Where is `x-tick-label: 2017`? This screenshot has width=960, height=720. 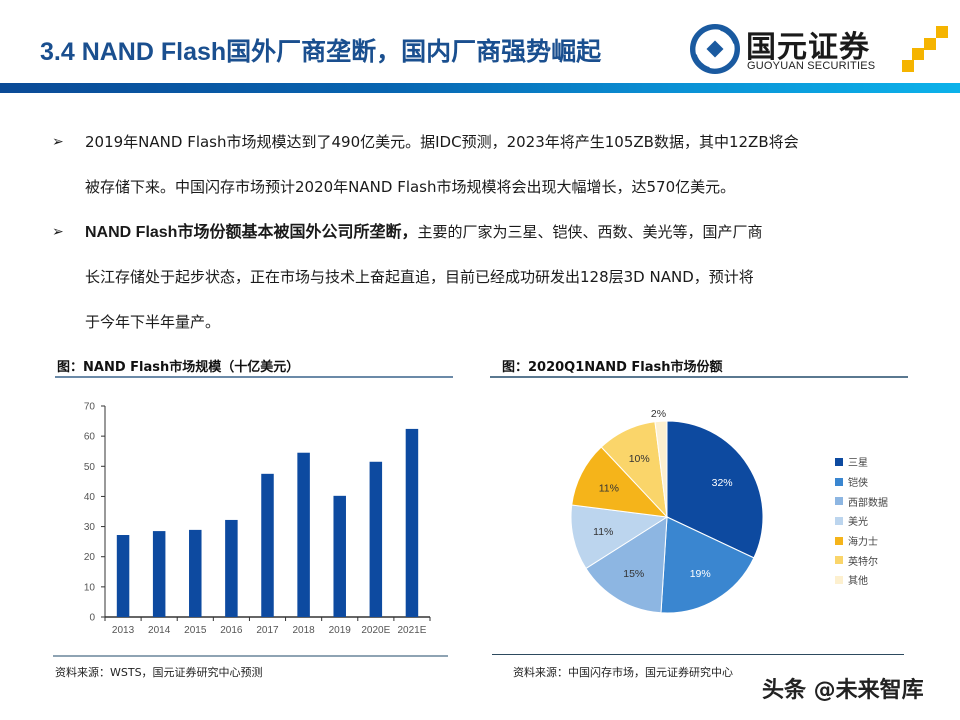
x-tick-label: 2017 is located at coordinates (267, 630).